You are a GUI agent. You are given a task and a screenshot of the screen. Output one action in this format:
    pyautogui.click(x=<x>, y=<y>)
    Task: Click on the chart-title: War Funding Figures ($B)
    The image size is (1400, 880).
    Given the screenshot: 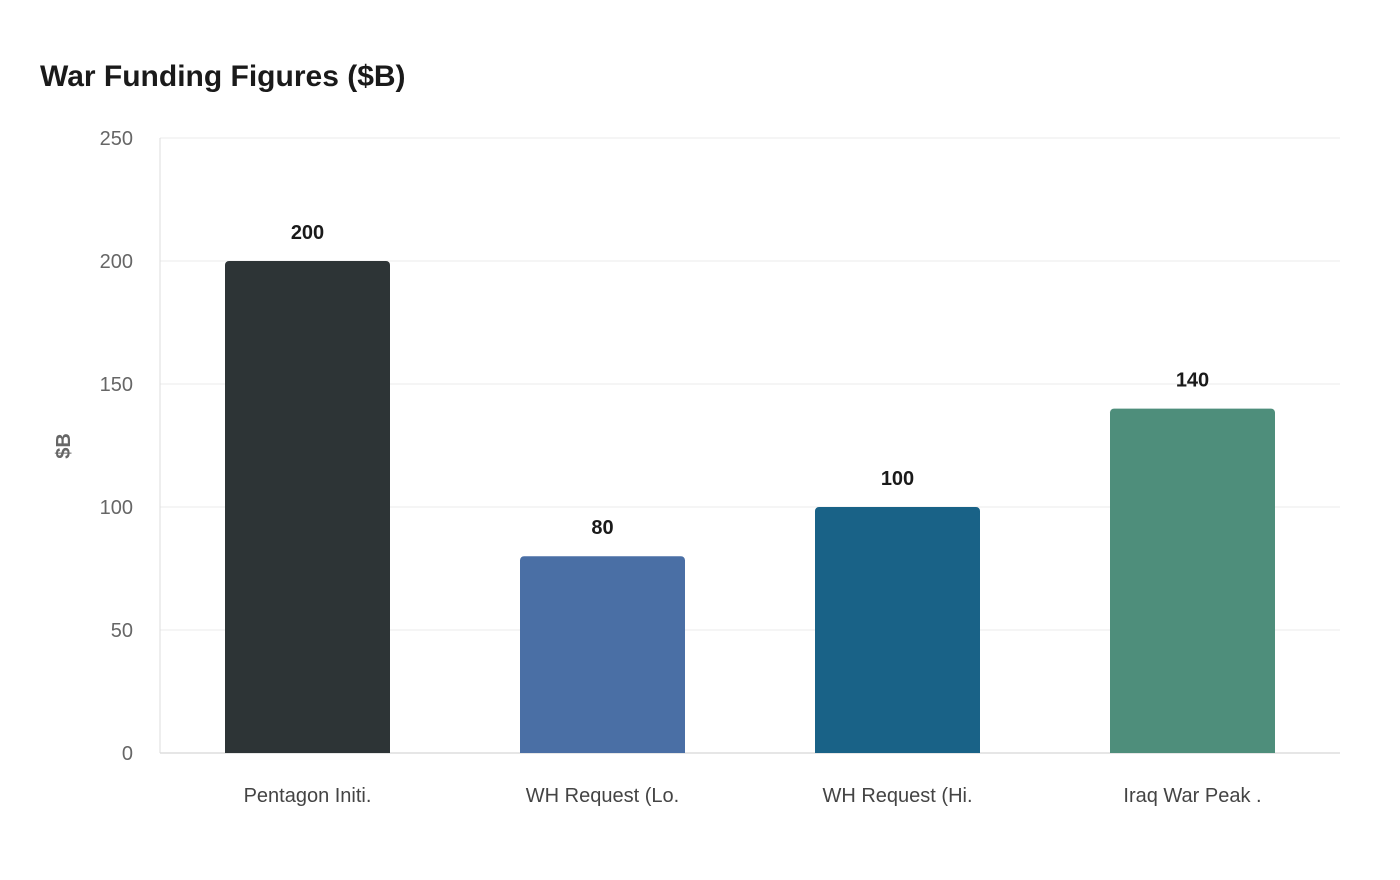 What is the action you would take?
    pyautogui.click(x=223, y=76)
    